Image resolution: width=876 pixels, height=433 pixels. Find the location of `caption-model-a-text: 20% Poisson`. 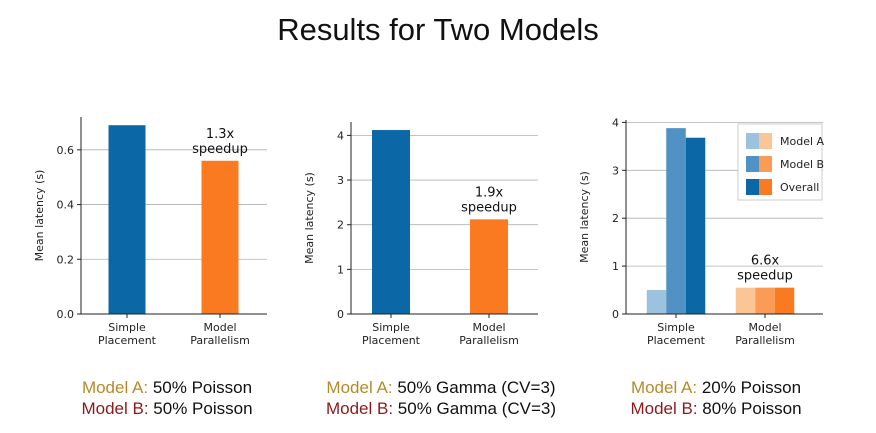

caption-model-a-text: 20% Poisson is located at coordinates (751, 387).